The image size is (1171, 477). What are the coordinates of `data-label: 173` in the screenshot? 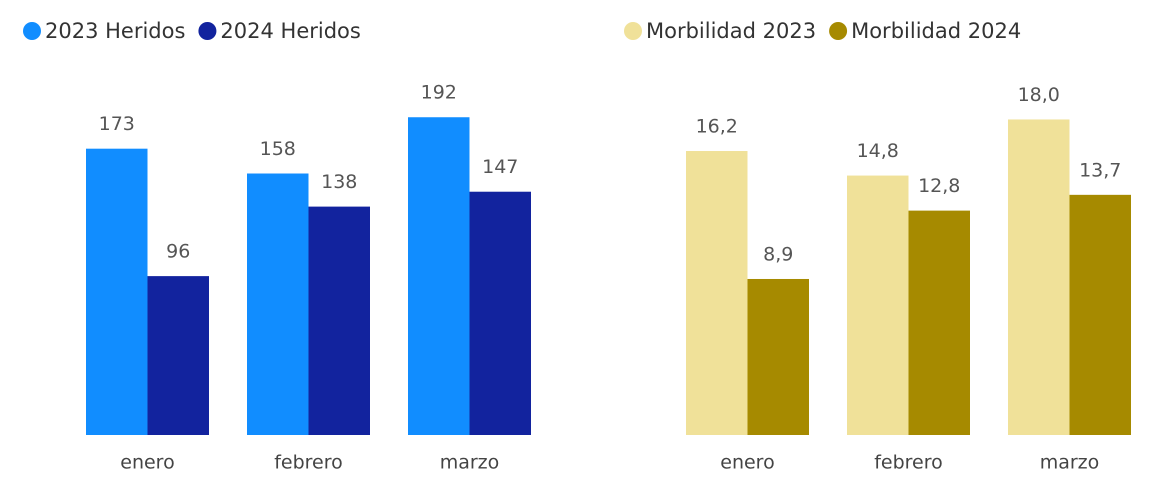 It's located at (117, 124).